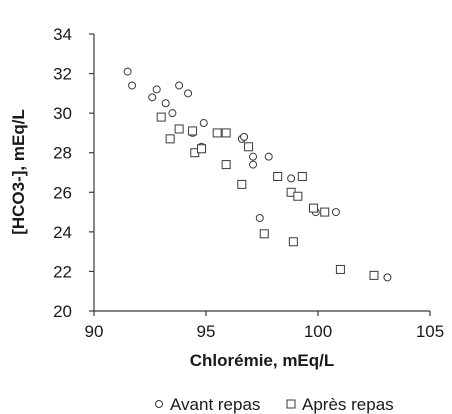  Describe the element at coordinates (62, 311) in the screenshot. I see `y-tick-label: 20` at that location.